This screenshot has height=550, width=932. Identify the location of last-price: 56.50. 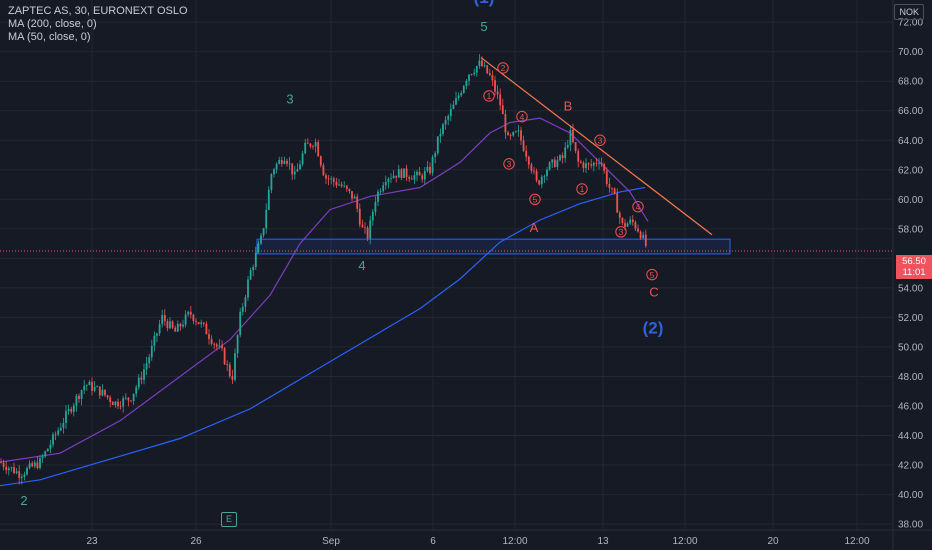
(914, 261).